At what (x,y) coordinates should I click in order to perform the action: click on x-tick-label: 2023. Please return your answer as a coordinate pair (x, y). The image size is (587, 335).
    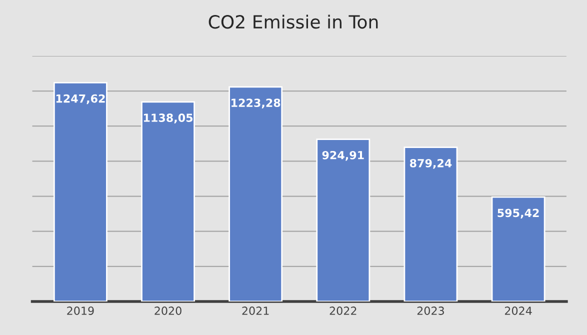
    Looking at the image, I should click on (430, 310).